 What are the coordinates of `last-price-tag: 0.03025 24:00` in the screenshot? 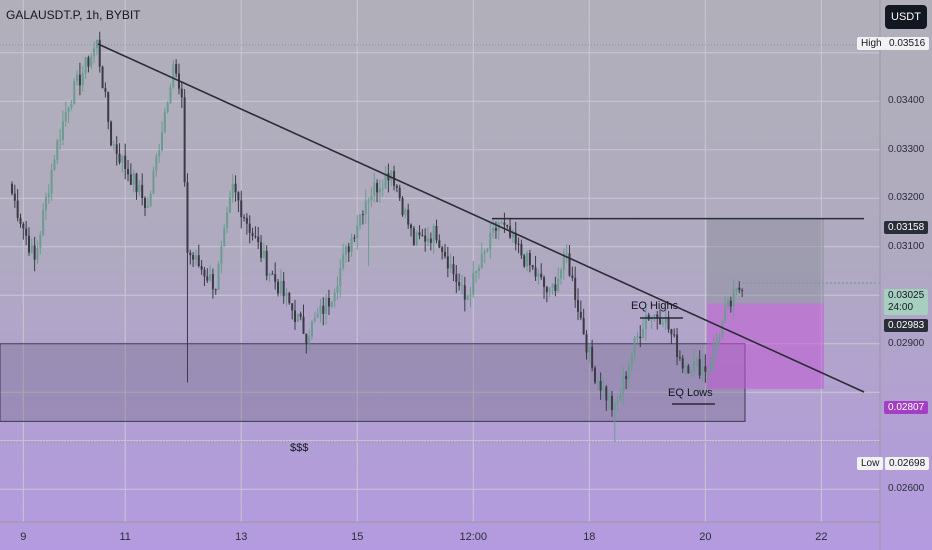 It's located at (906, 302).